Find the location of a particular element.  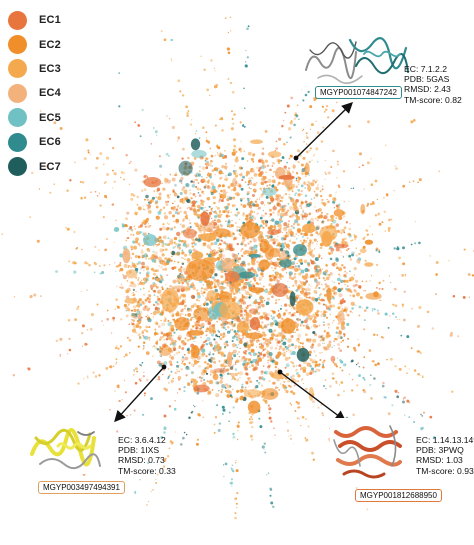

tm-score-value: TM-score: 0.93 is located at coordinates (445, 470).